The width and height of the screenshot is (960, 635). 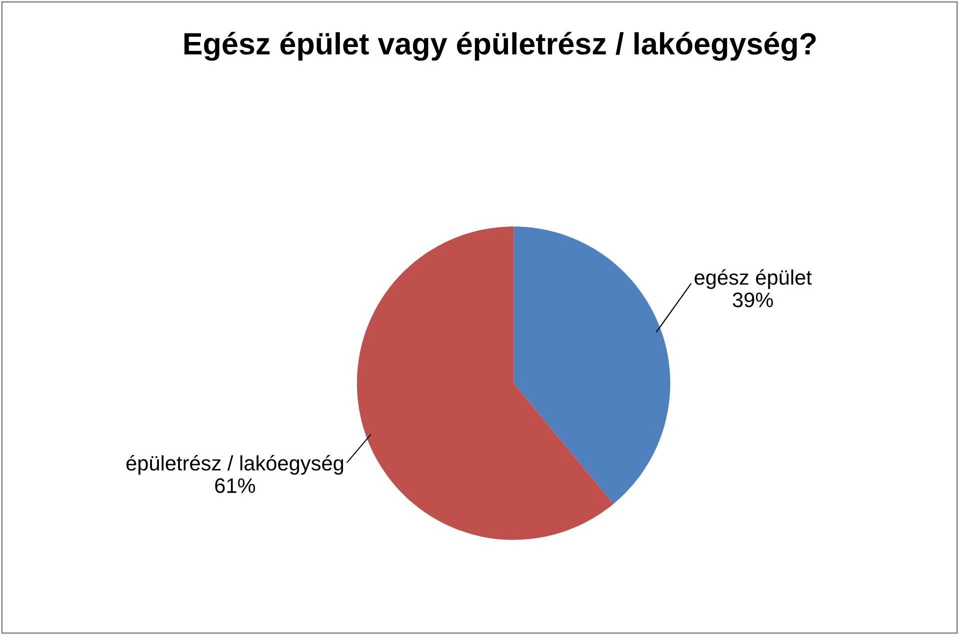 I want to click on data-label: 39%, so click(x=752, y=300).